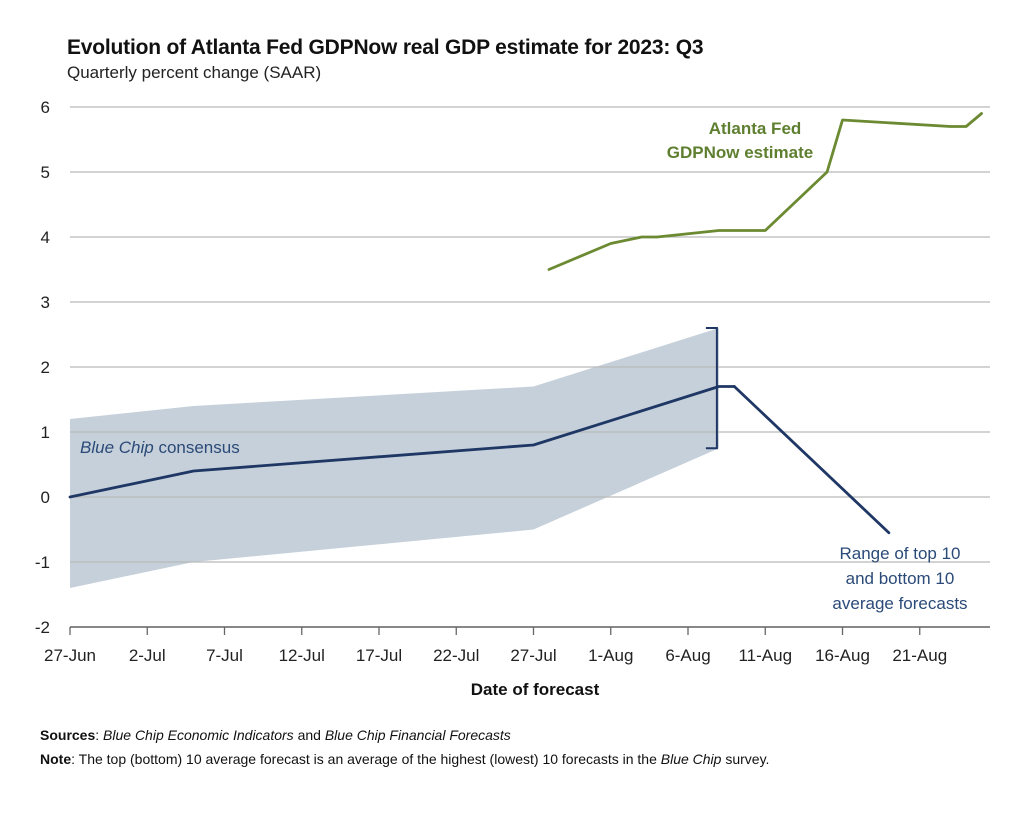 The width and height of the screenshot is (1024, 816). Describe the element at coordinates (379, 655) in the screenshot. I see `x-tick-label: 17-Jul` at that location.